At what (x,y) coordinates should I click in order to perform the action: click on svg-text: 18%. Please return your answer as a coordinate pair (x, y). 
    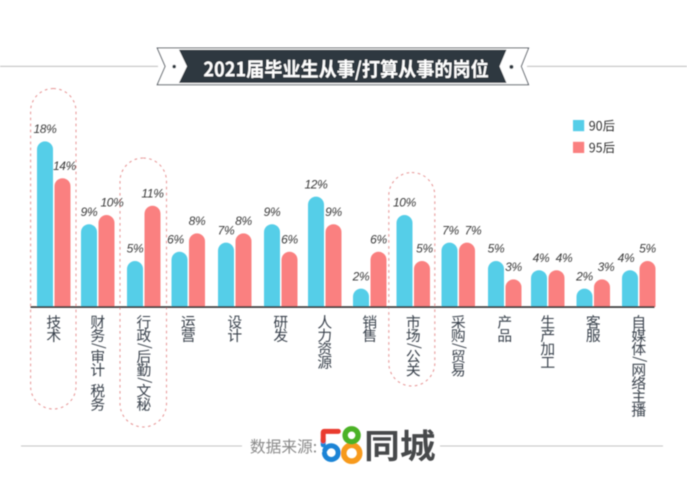
    Looking at the image, I should click on (45, 129).